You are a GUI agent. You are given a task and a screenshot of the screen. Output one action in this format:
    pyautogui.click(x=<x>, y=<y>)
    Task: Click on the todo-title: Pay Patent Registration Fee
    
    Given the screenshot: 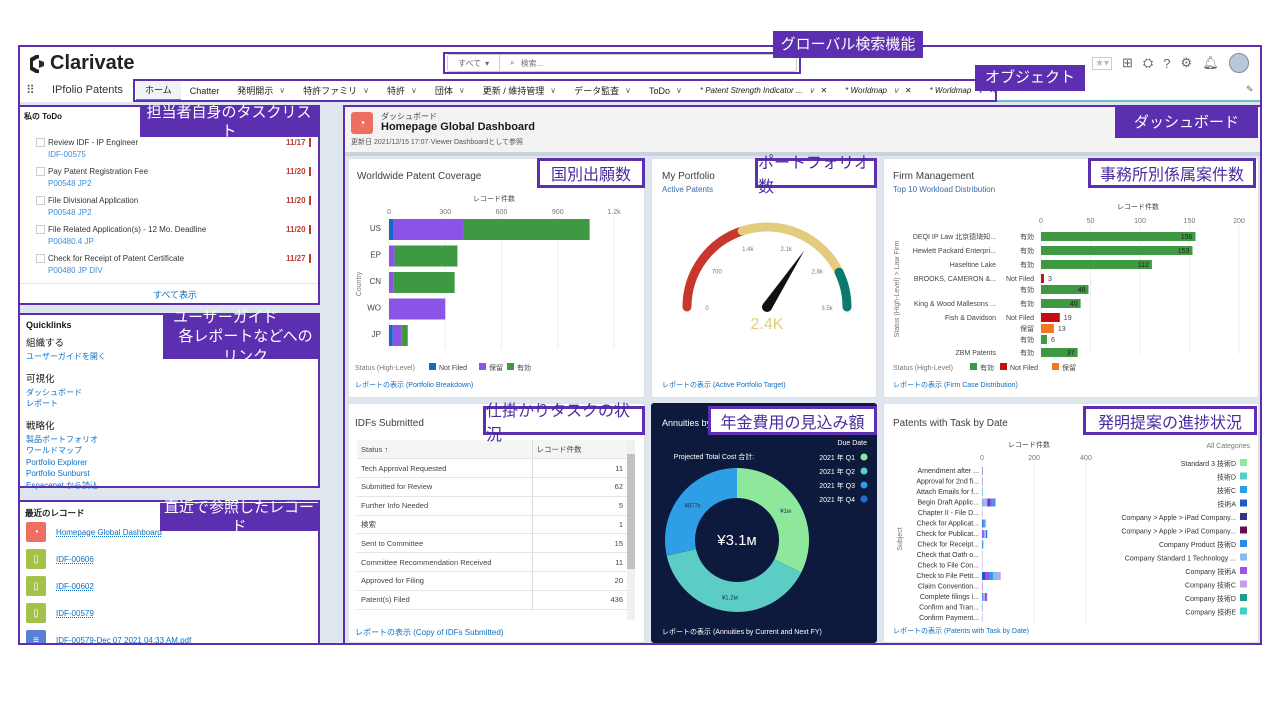 What is the action you would take?
    pyautogui.click(x=98, y=171)
    